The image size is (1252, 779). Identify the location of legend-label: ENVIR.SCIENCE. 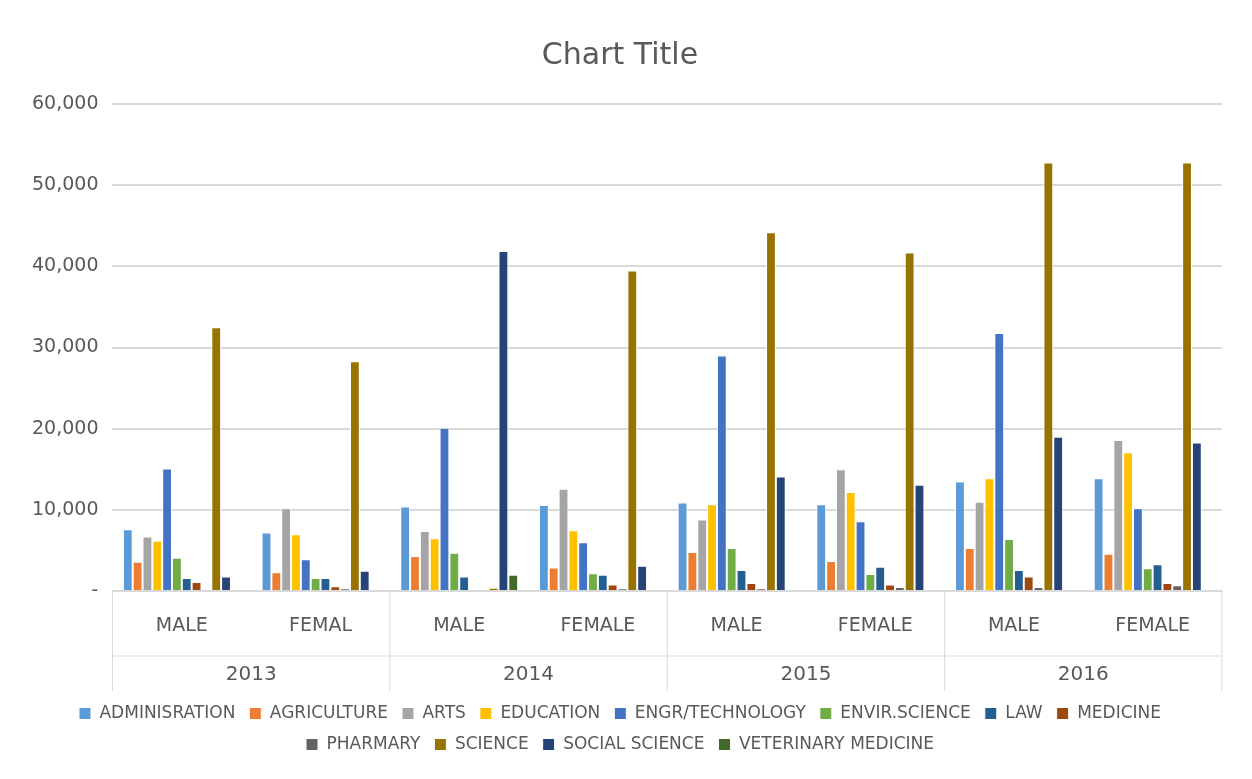
(905, 711).